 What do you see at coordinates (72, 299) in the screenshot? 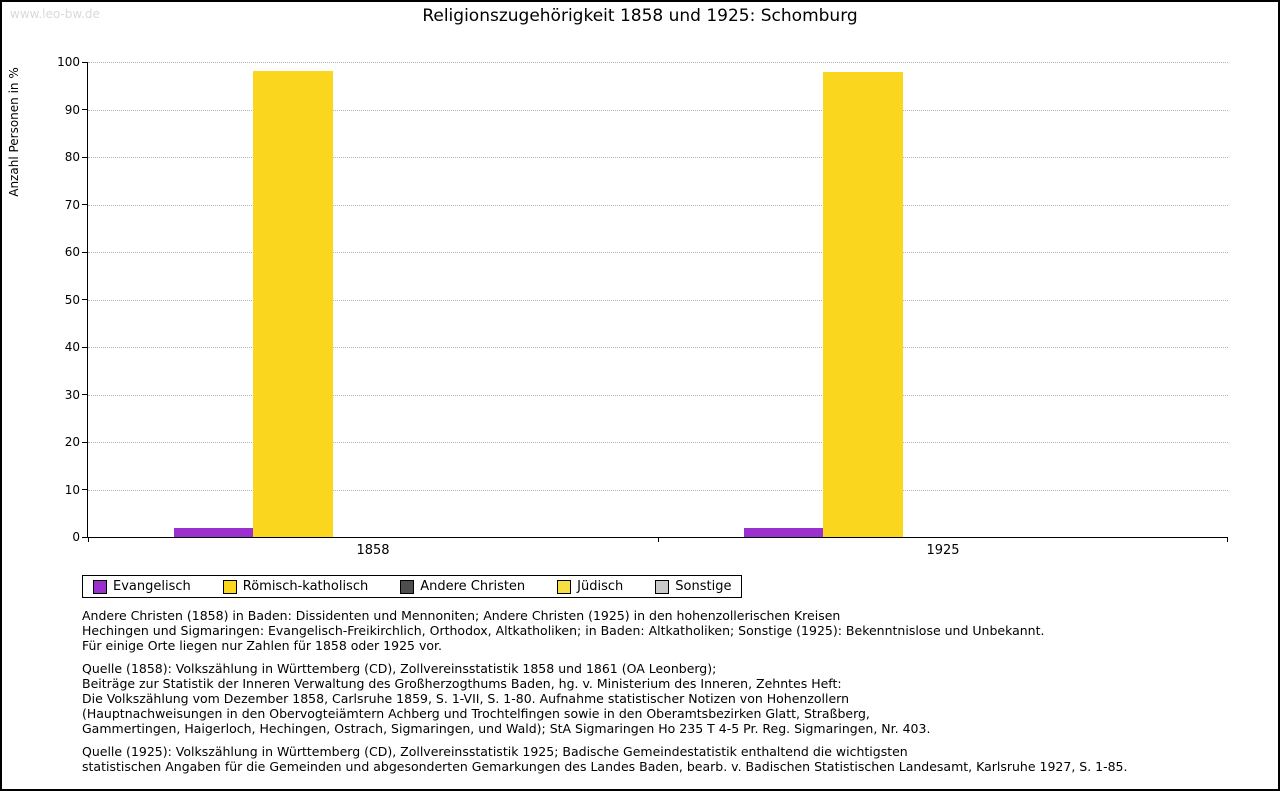
I see `y-tick-label-50: 50` at bounding box center [72, 299].